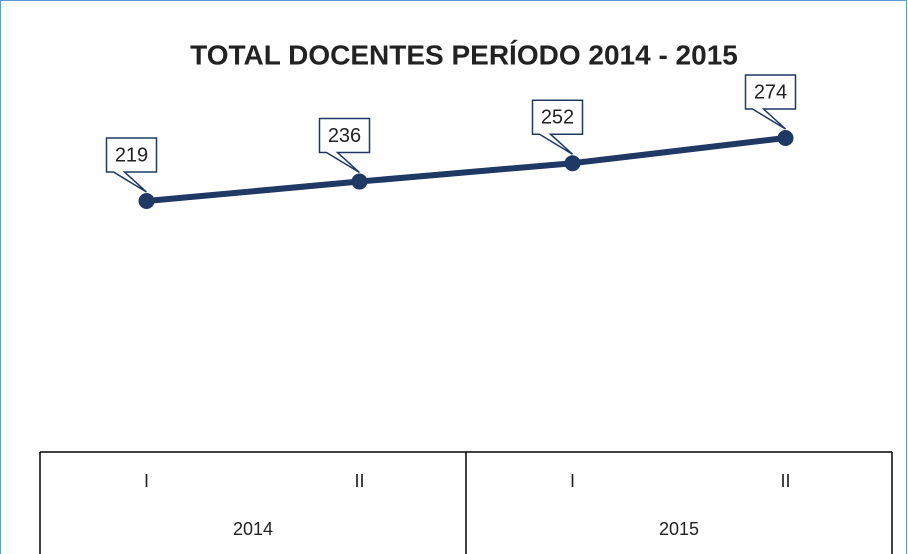  Describe the element at coordinates (464, 54) in the screenshot. I see `chart-title: TOTAL DOCENTES PERÍODO 2014 - 2015` at that location.